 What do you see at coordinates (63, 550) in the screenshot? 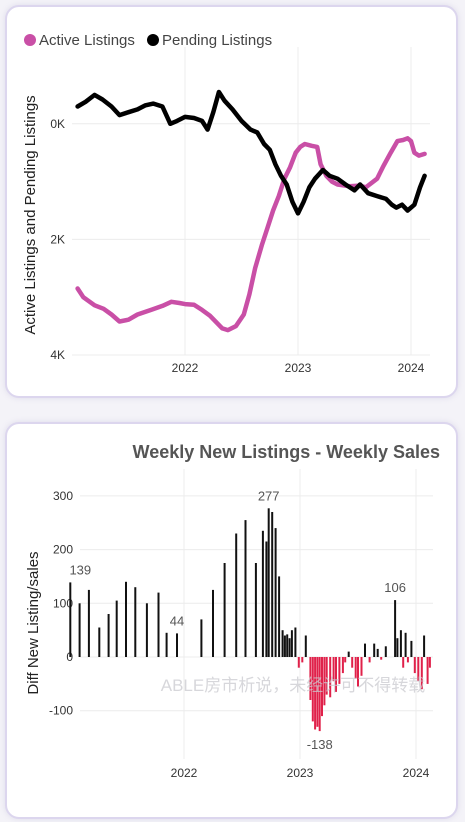
I see `y-tick-label: 200` at bounding box center [63, 550].